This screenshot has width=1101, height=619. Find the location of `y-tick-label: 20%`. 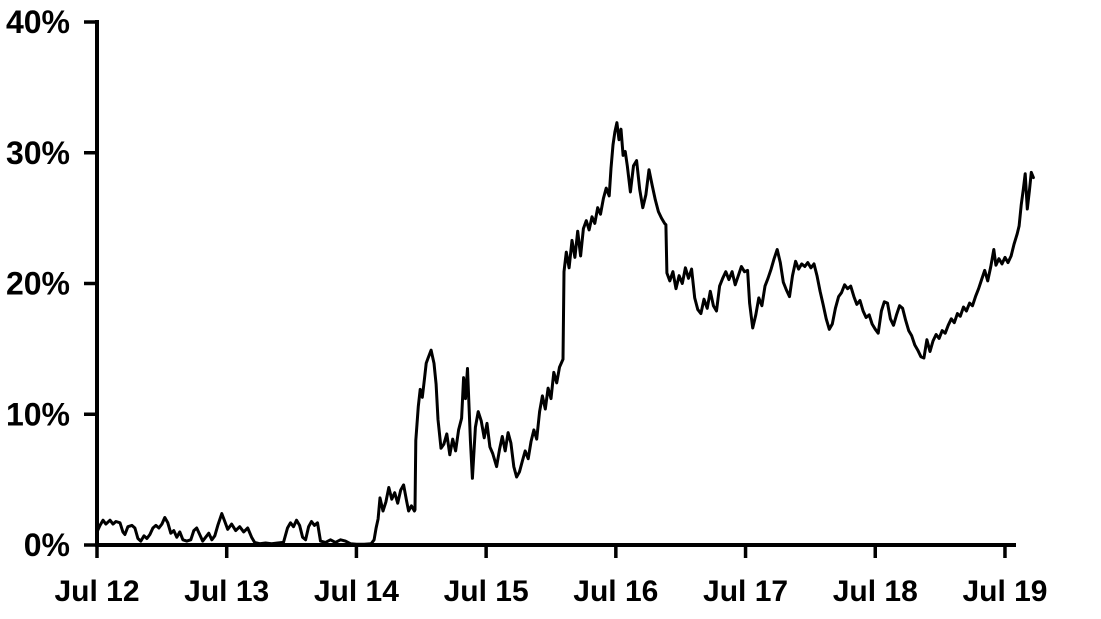

y-tick-label: 20% is located at coordinates (38, 284).